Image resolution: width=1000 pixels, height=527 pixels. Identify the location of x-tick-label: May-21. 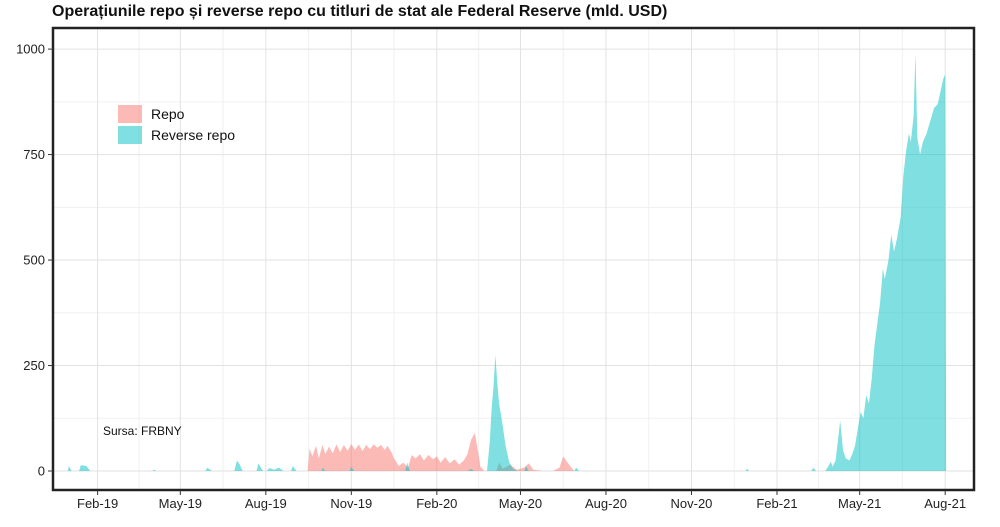
(859, 503).